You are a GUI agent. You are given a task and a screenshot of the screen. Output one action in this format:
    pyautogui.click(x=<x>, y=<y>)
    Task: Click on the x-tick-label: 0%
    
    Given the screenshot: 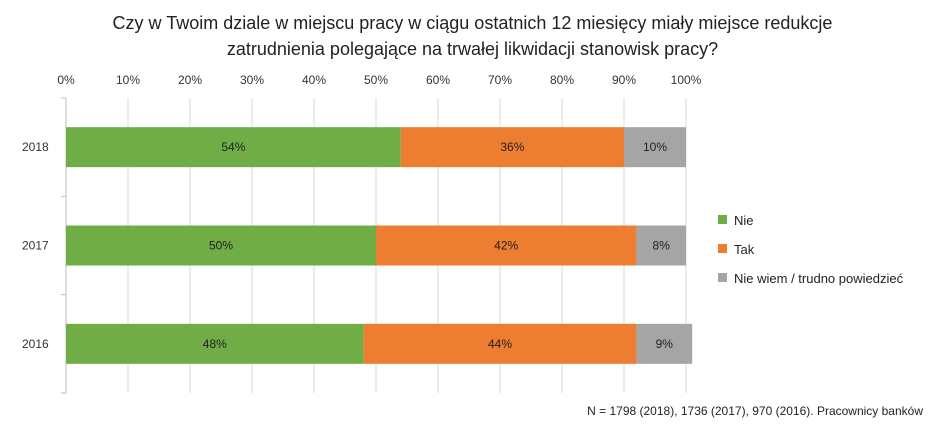 What is the action you would take?
    pyautogui.click(x=66, y=80)
    